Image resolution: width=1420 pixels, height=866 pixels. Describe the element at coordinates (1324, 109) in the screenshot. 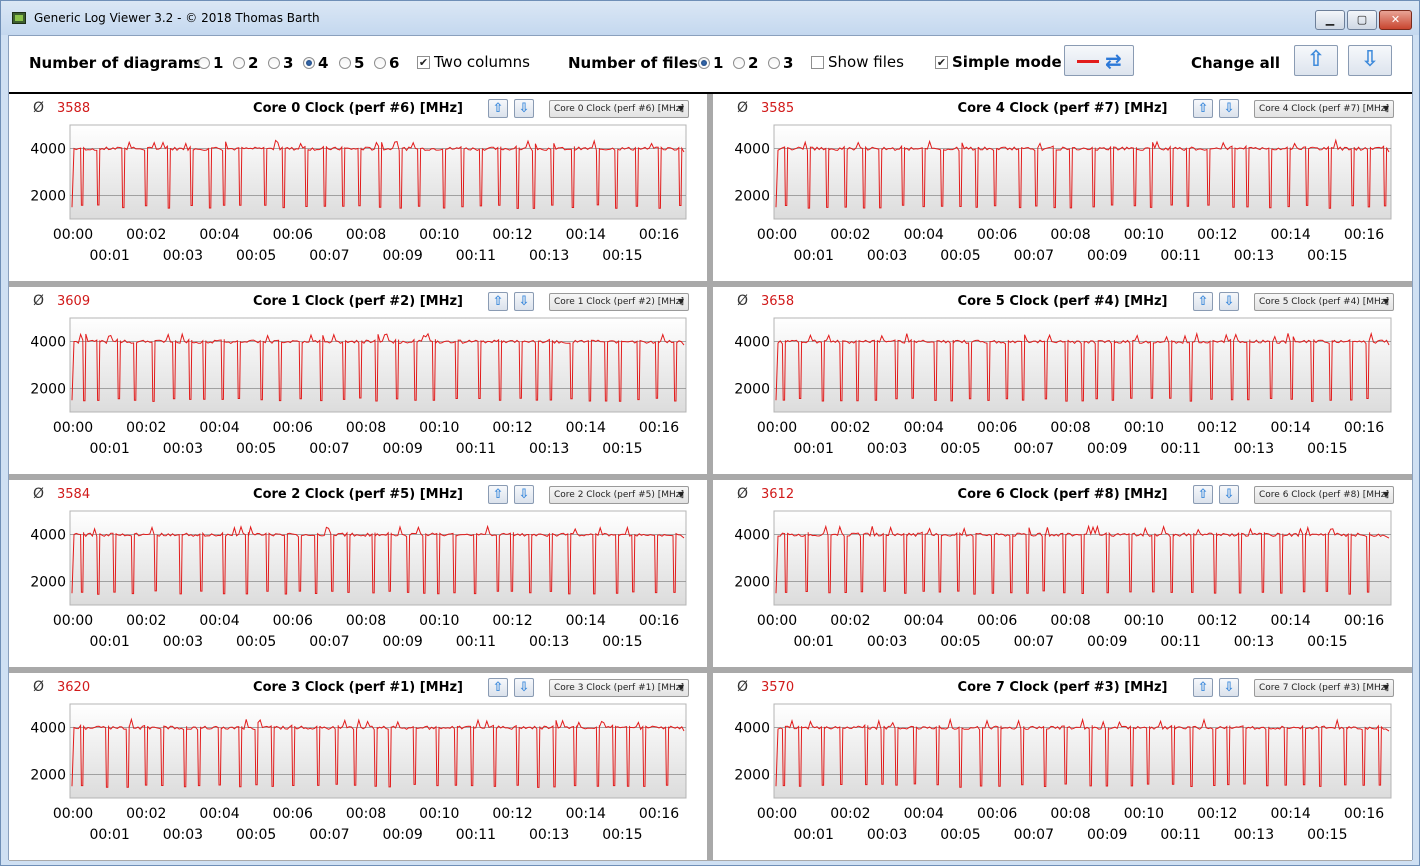

I see `series-select: Core 4 Clock (perf #7) [MHz] ▼` at that location.